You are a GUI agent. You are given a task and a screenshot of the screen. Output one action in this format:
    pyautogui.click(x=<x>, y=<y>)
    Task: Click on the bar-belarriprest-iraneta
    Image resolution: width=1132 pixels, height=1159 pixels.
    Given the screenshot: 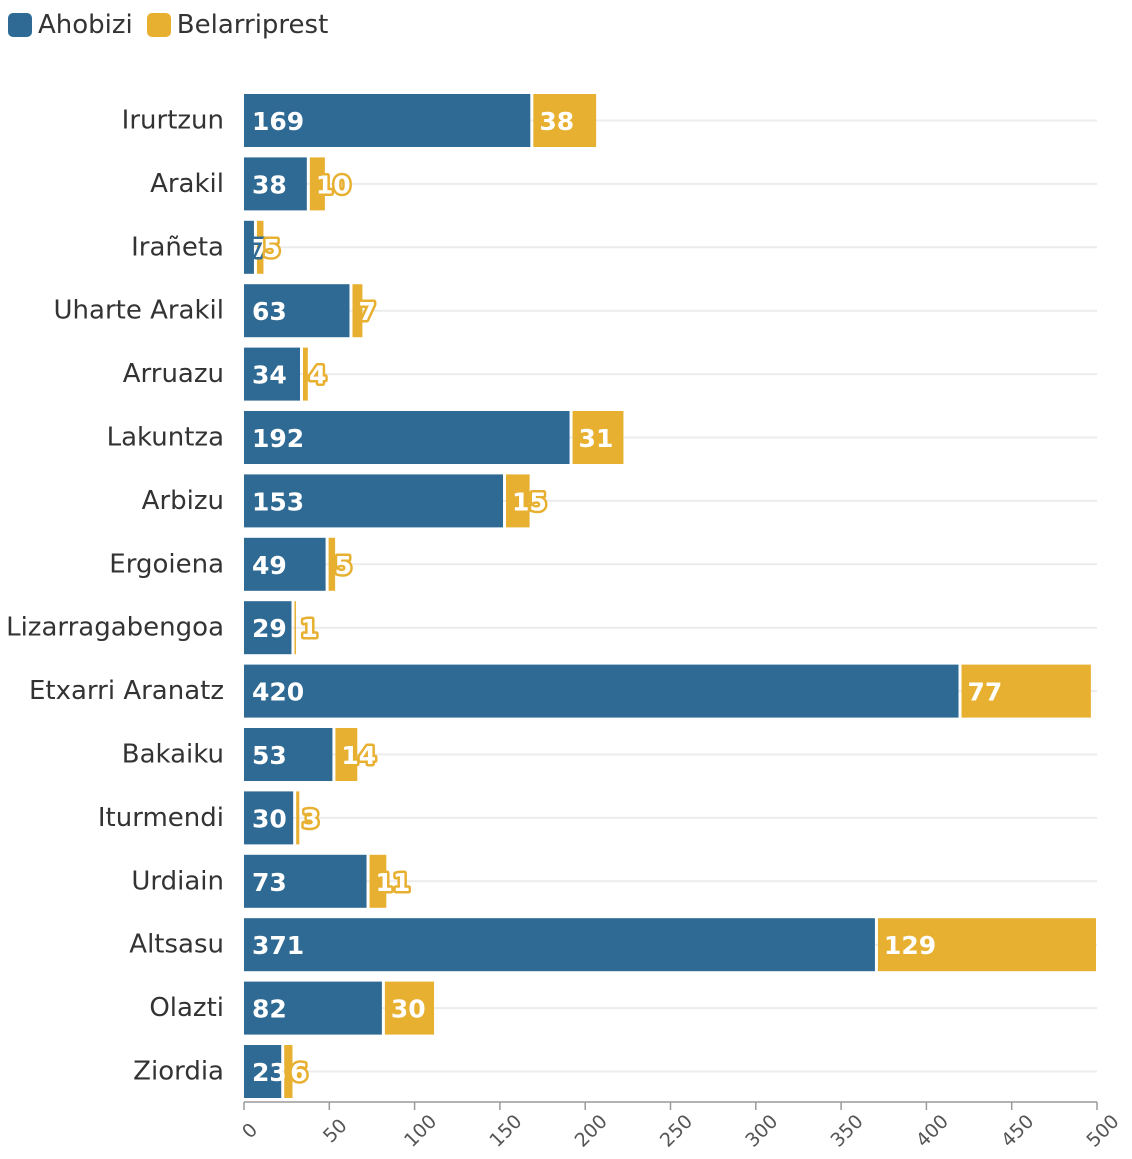 What is the action you would take?
    pyautogui.click(x=260, y=247)
    